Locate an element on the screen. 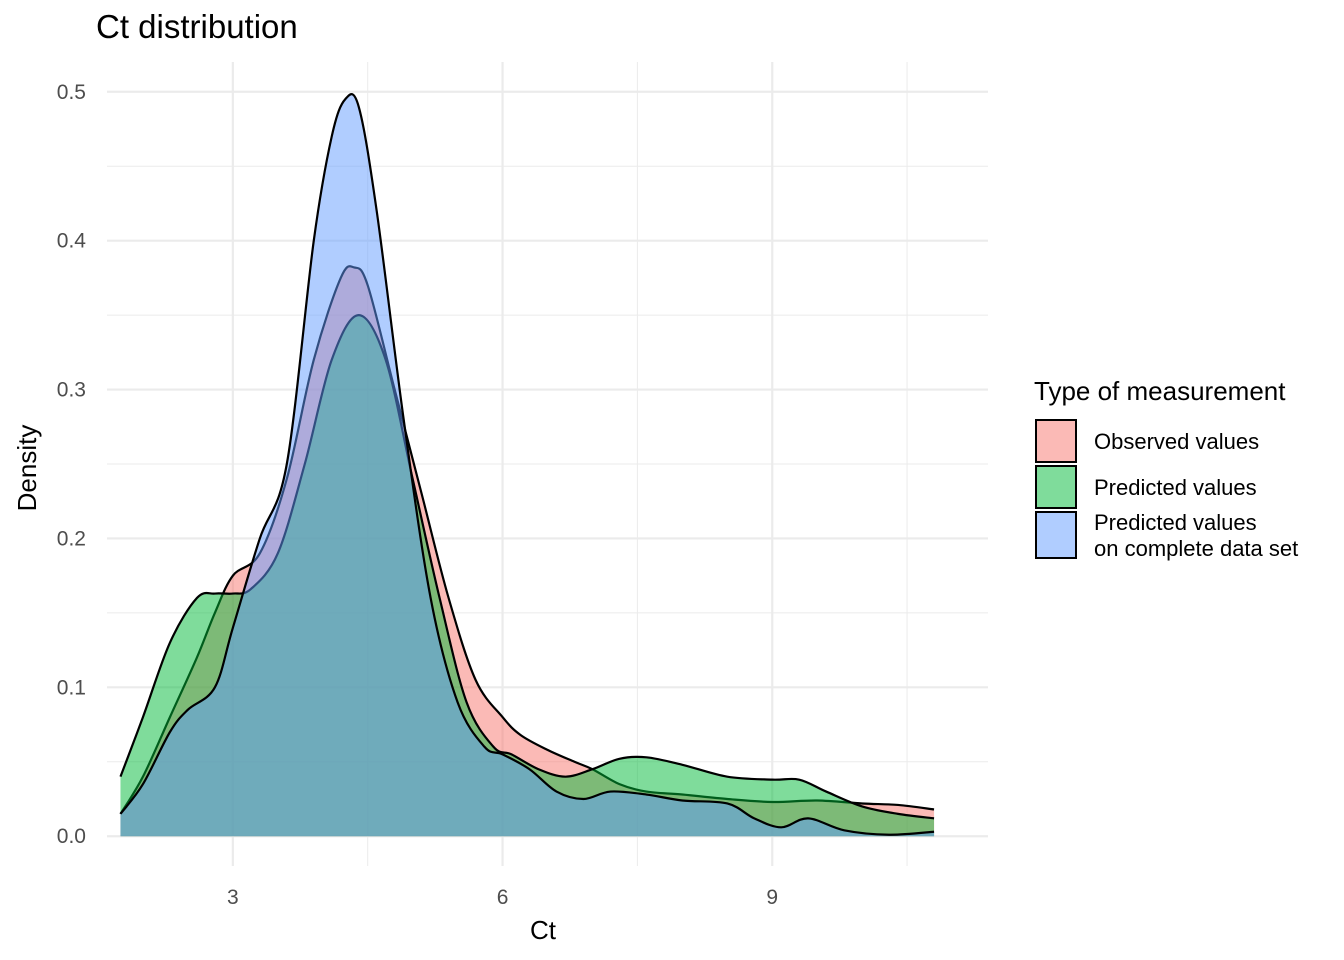 This screenshot has width=1344, height=960. x-tick-label: 6 is located at coordinates (503, 897).